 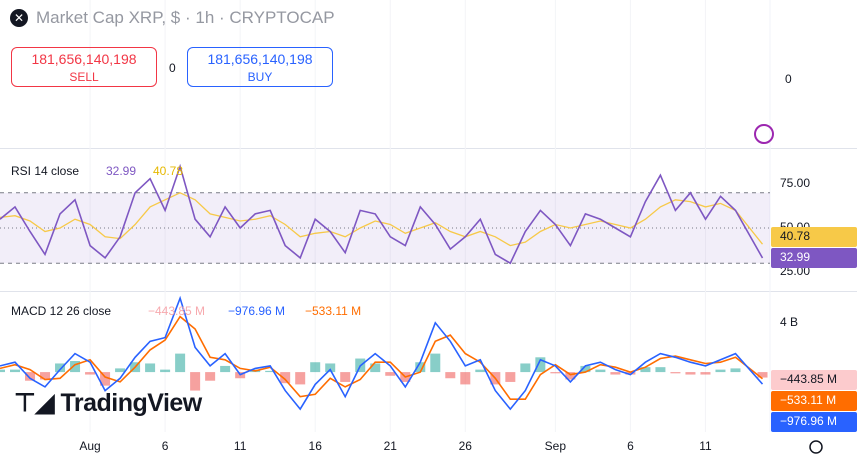 What do you see at coordinates (89, 446) in the screenshot?
I see `x-tick-label: Aug` at bounding box center [89, 446].